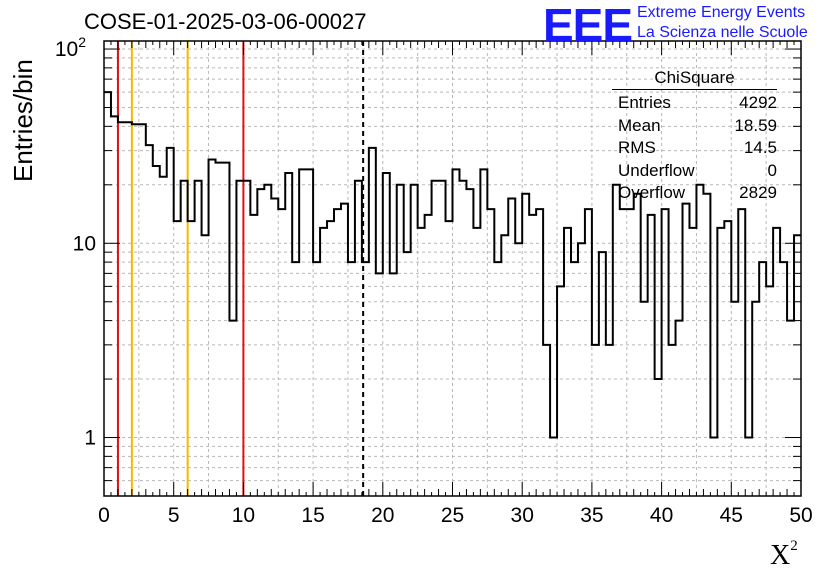  What do you see at coordinates (591, 515) in the screenshot?
I see `x-tick-label: 35` at bounding box center [591, 515].